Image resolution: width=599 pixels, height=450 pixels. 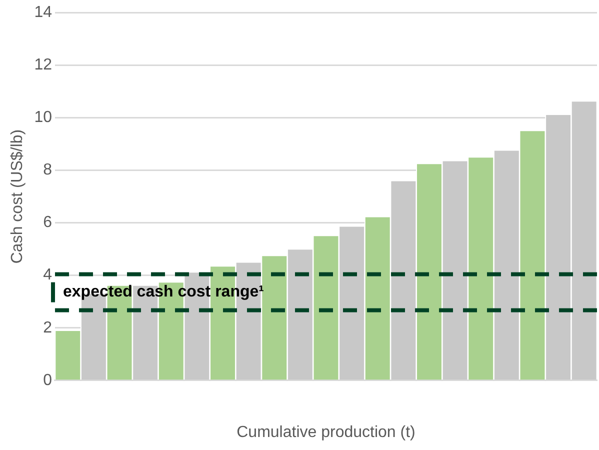 I want to click on y-tick-label: 8, so click(x=47, y=170).